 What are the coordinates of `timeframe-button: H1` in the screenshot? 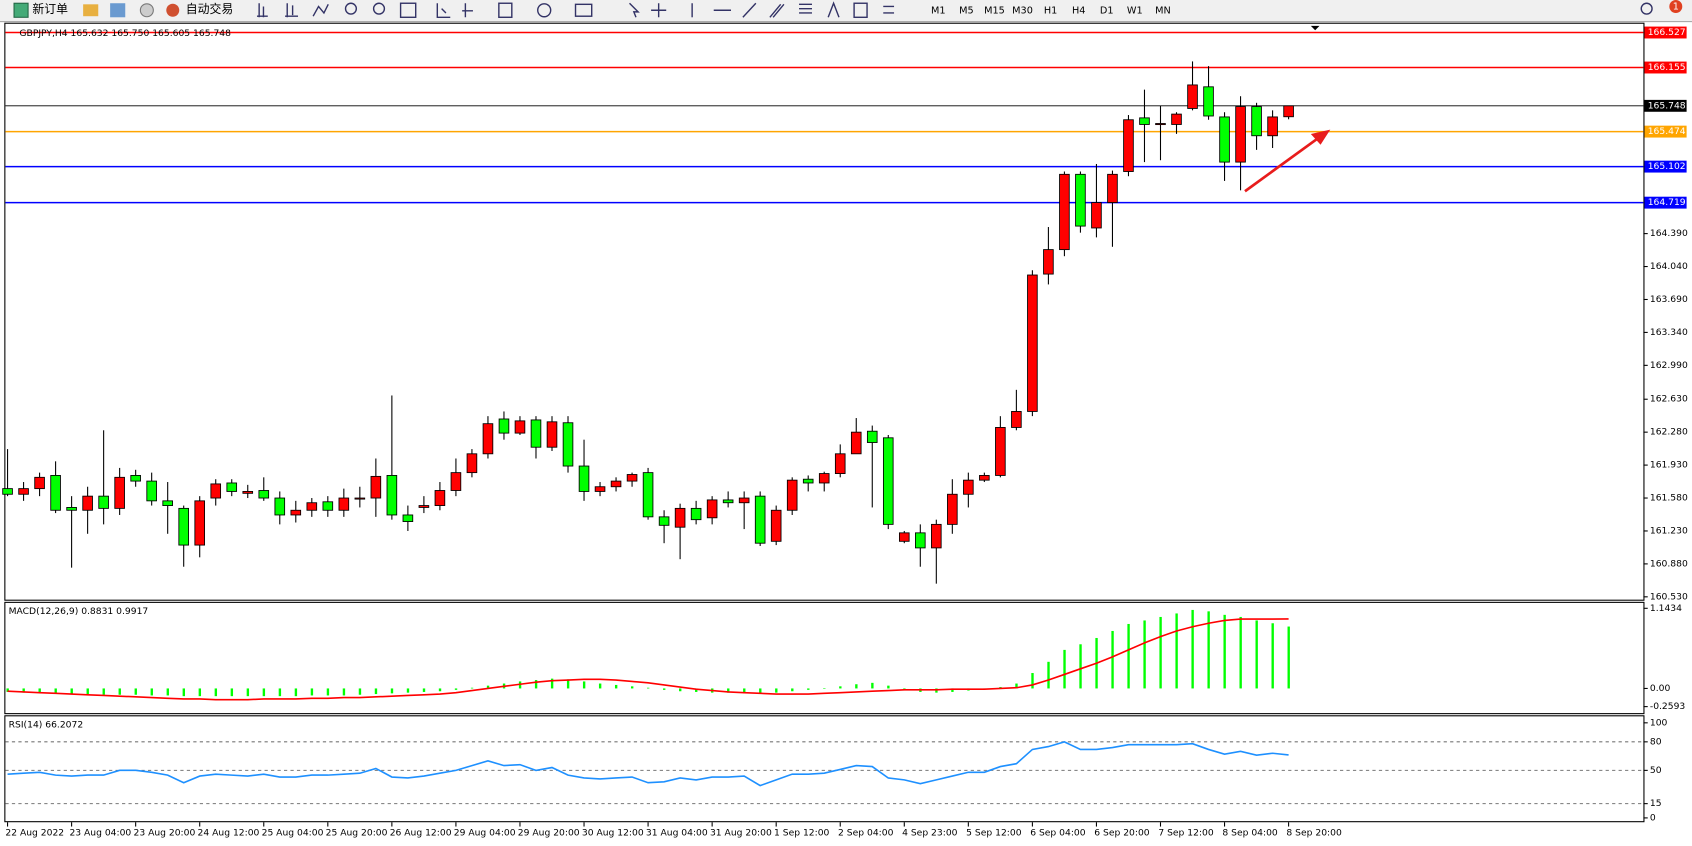 It's located at (1050, 10).